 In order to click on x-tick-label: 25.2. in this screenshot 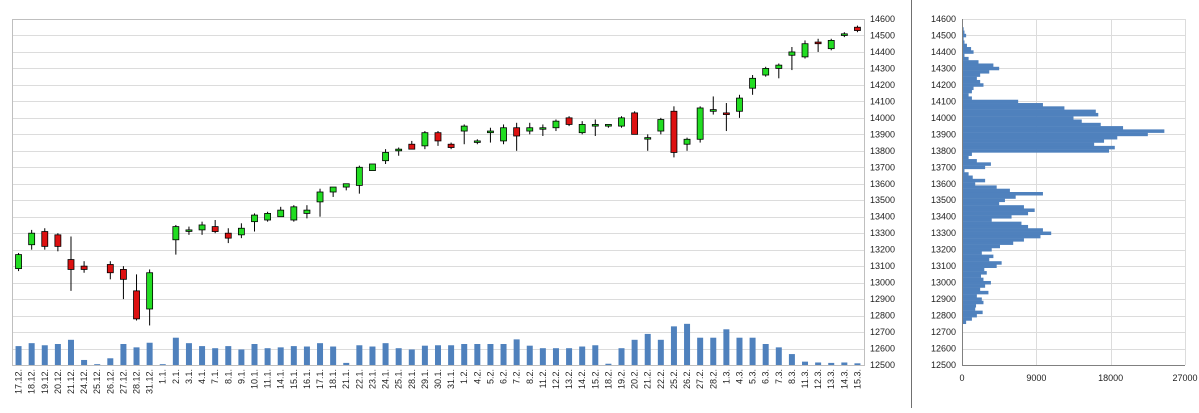, I will do `click(674, 379)`.